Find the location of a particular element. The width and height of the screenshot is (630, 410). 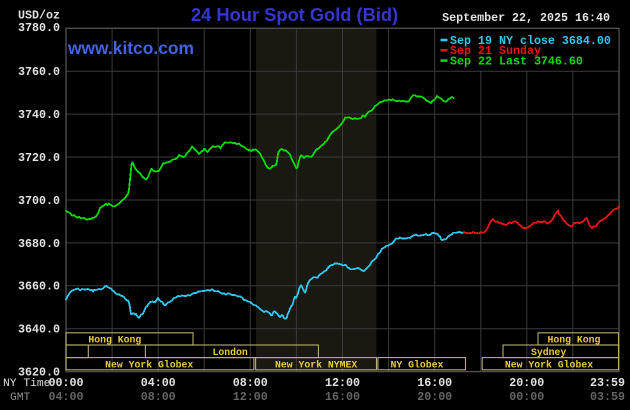

svg-text: Sep 21 Sunday is located at coordinates (495, 51).